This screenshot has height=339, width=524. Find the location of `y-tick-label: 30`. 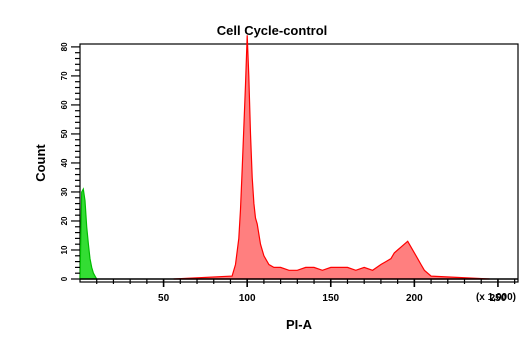

y-tick-label: 30 is located at coordinates (64, 191).